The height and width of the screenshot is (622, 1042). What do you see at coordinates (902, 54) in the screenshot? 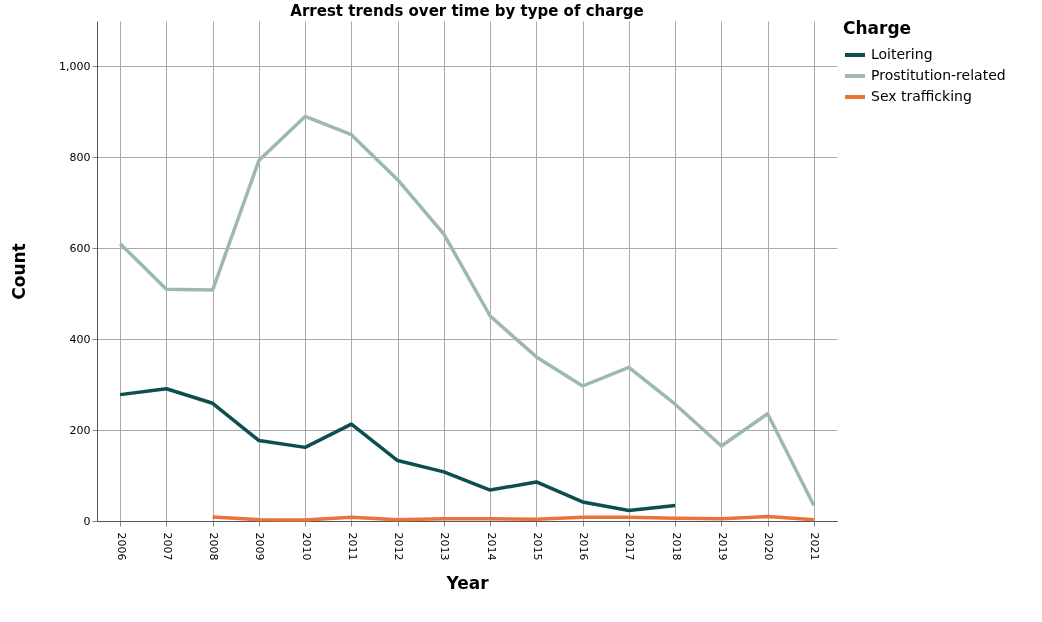
I see `legend-label: Loitering` at bounding box center [902, 54].